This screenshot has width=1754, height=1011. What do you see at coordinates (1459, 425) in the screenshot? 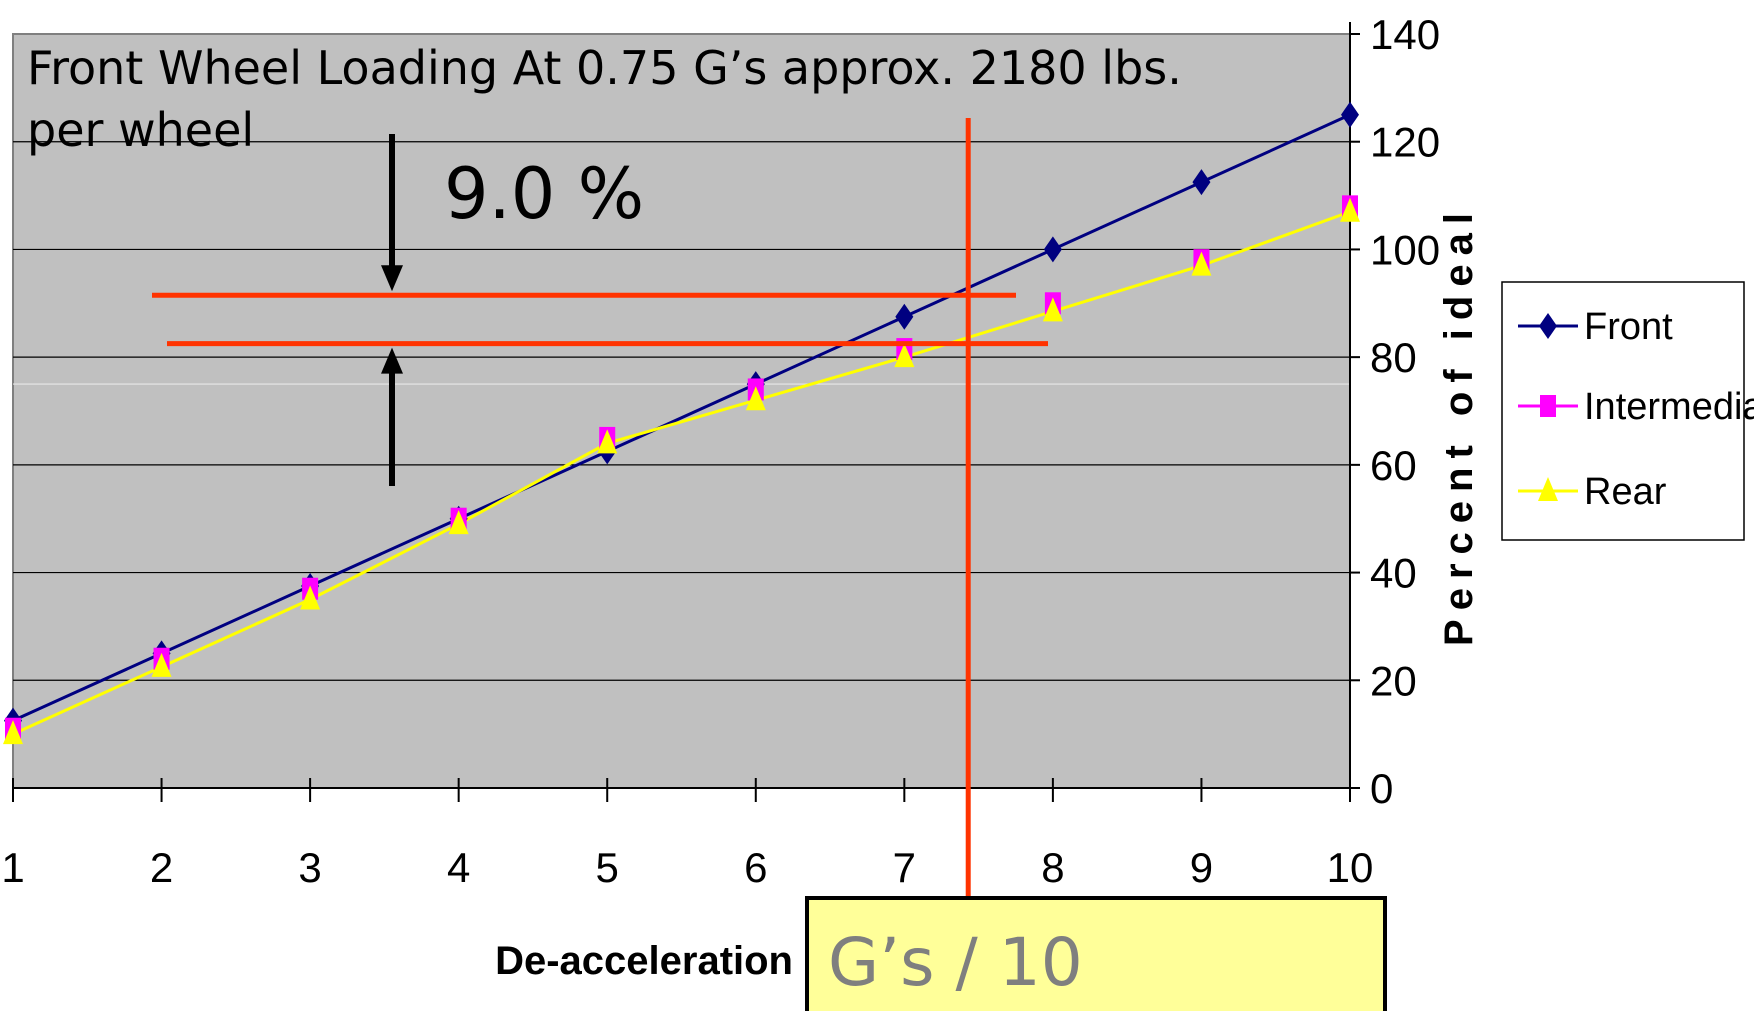
I see `y-axis-label: Percent of ideal` at bounding box center [1459, 425].